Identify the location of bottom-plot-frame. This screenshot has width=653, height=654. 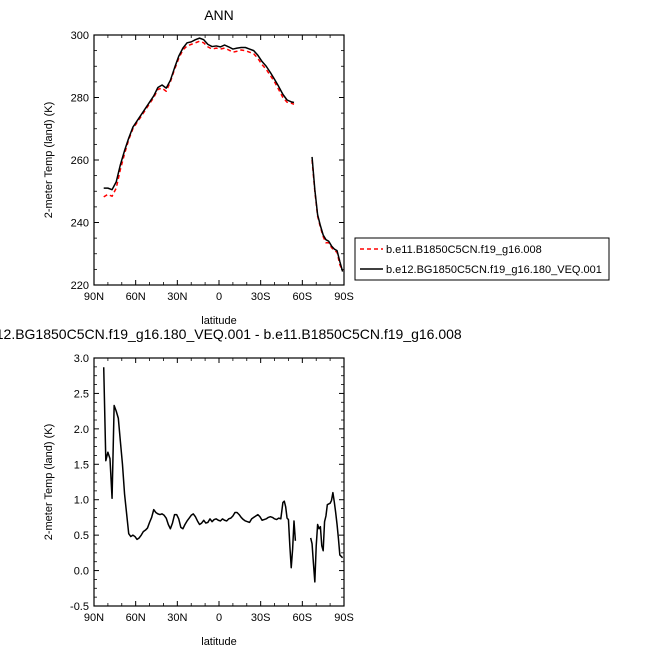
(219, 482).